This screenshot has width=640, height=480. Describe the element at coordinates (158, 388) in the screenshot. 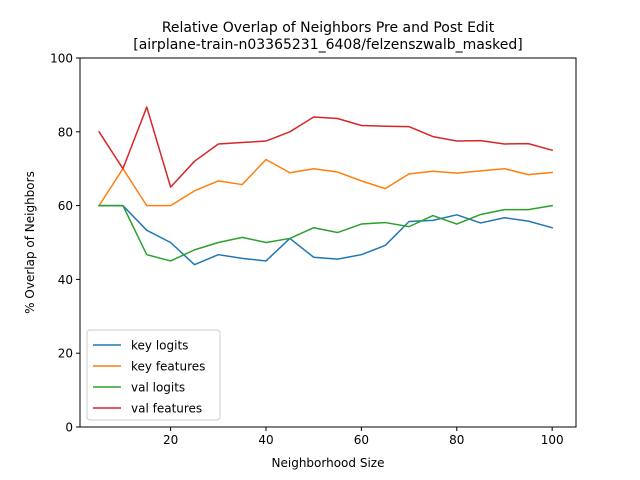

I see `legend-label: val logits` at that location.